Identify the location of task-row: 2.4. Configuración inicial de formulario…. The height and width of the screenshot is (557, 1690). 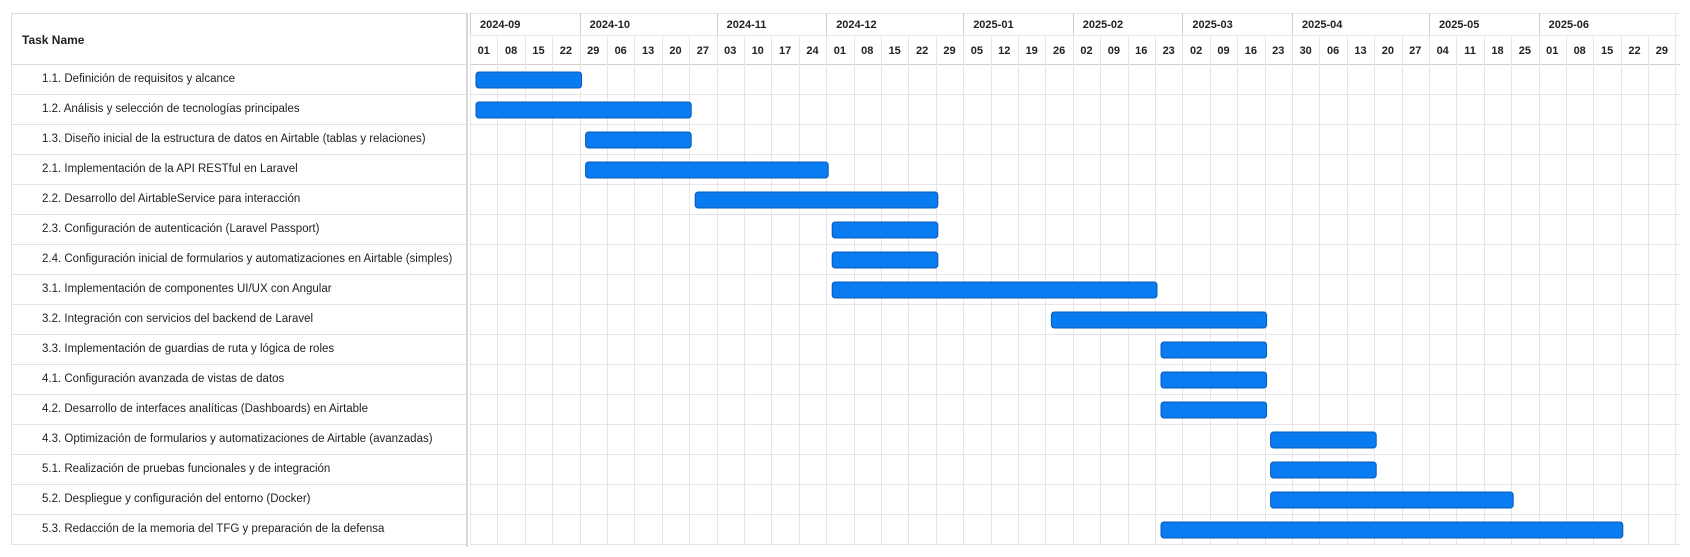
(239, 260).